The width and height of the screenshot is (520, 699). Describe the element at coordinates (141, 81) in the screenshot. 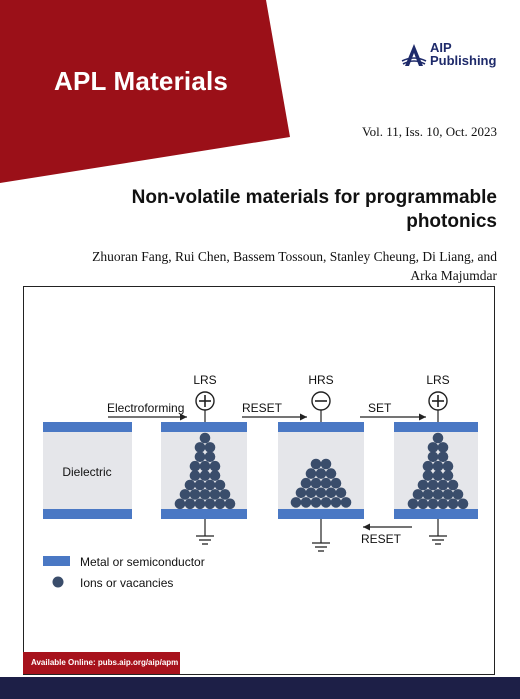

I see `journal-title: APL Materials` at that location.